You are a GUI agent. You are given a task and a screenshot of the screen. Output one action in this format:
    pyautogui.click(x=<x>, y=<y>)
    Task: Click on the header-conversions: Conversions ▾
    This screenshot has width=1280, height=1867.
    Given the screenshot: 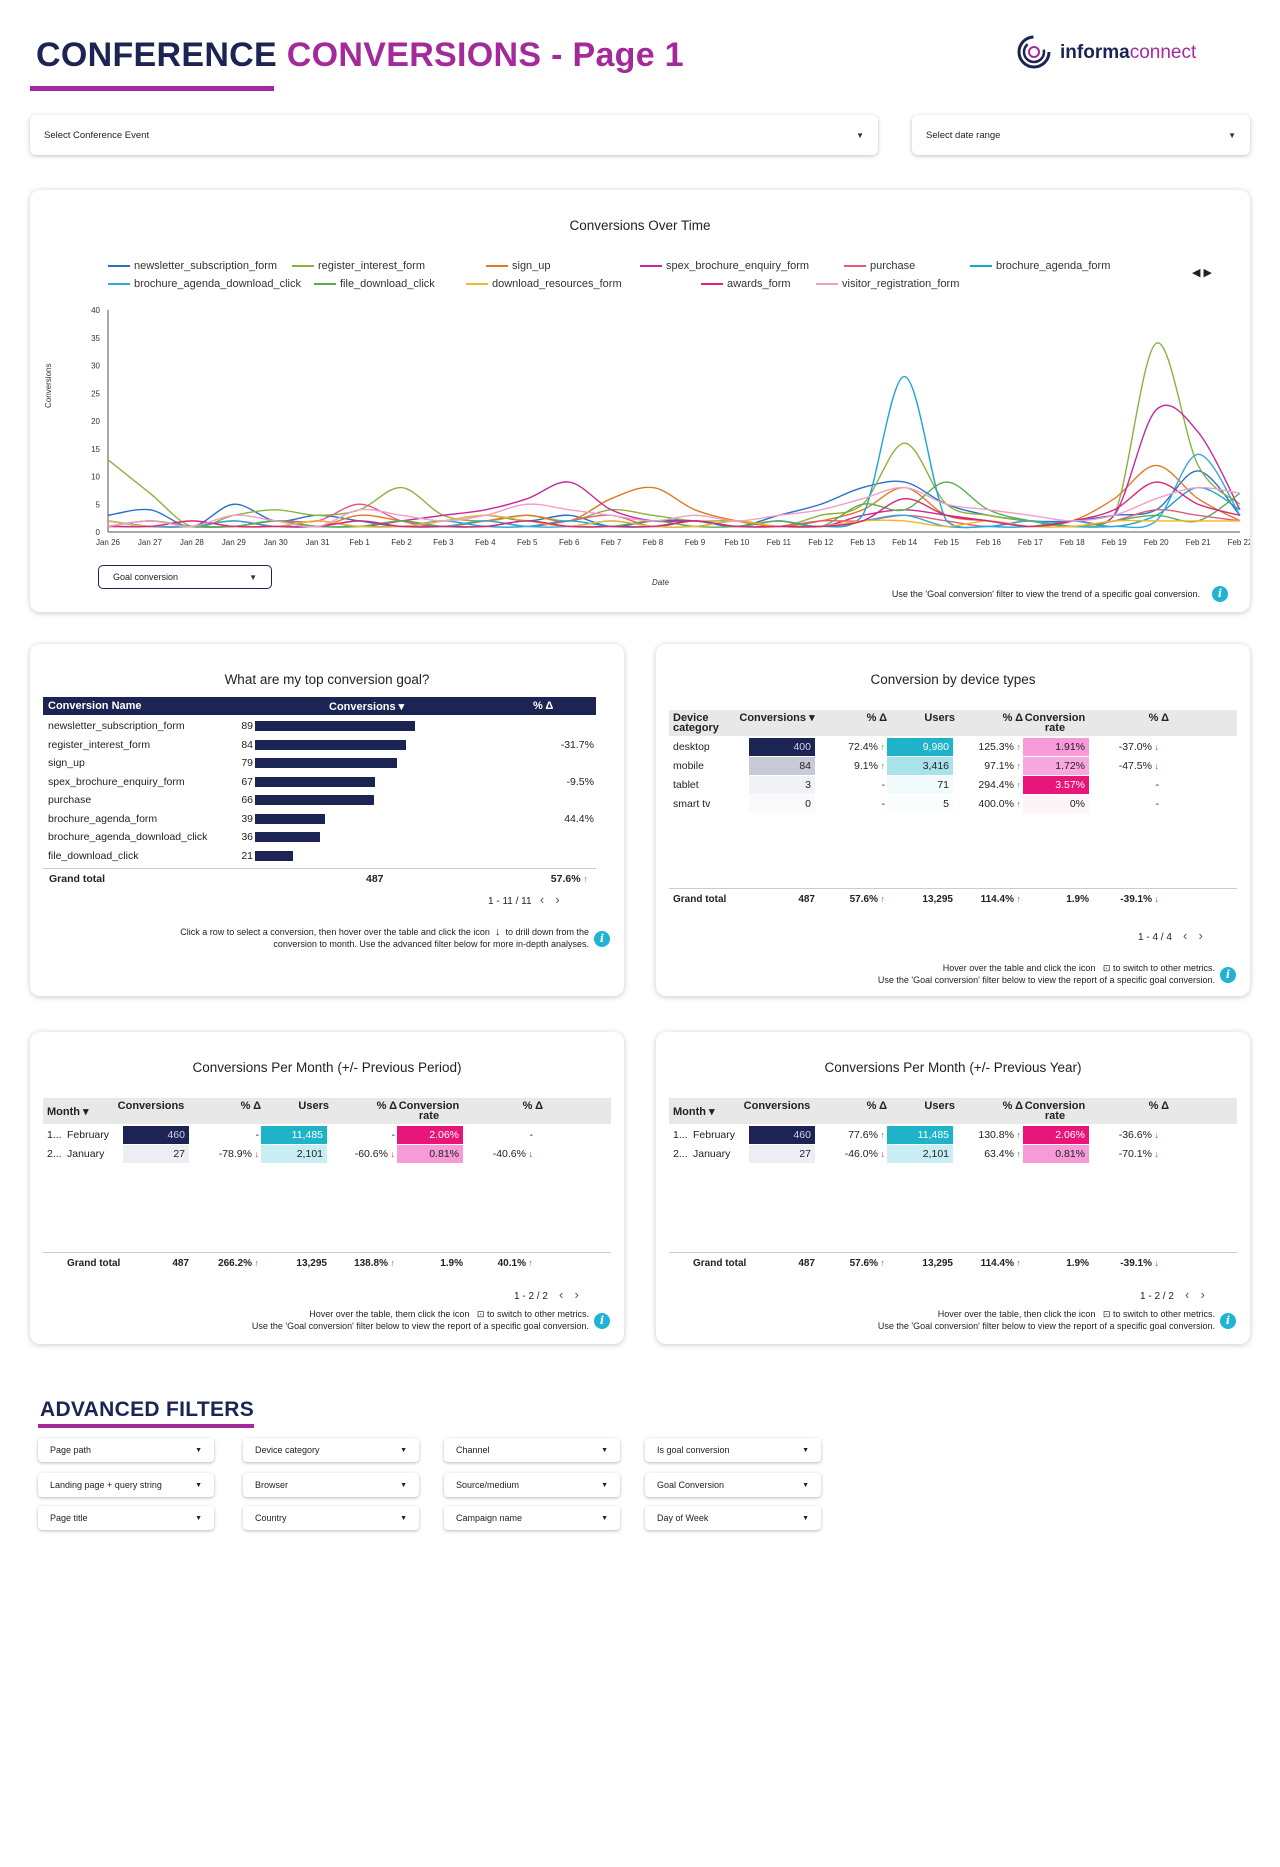 What is the action you would take?
    pyautogui.click(x=367, y=707)
    